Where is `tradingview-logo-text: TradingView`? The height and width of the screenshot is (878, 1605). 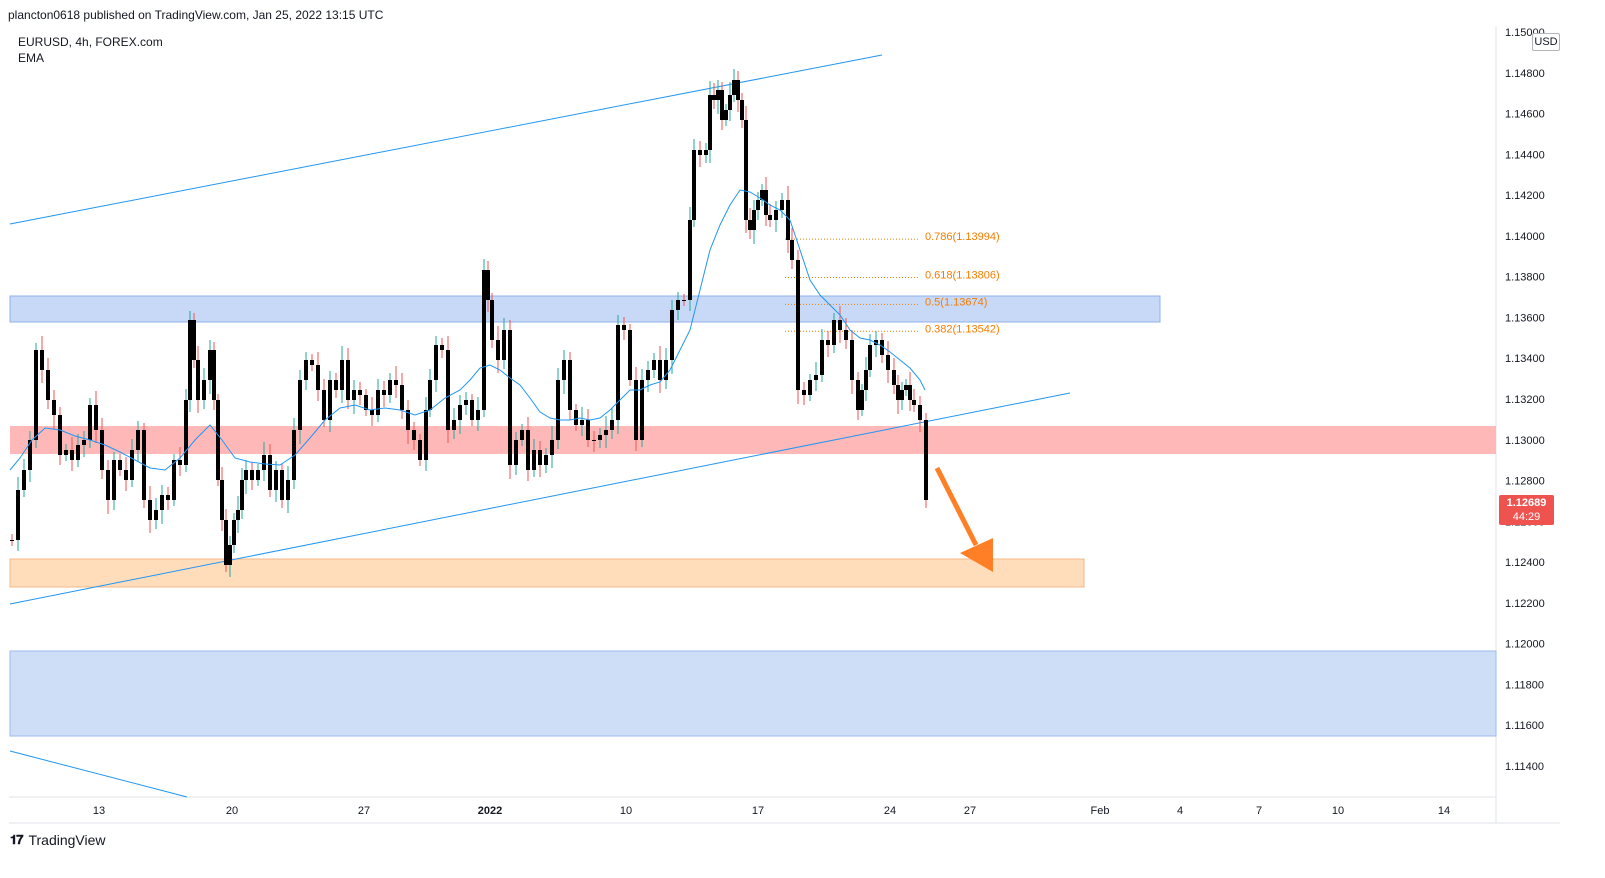
tradingview-logo-text: TradingView is located at coordinates (67, 840).